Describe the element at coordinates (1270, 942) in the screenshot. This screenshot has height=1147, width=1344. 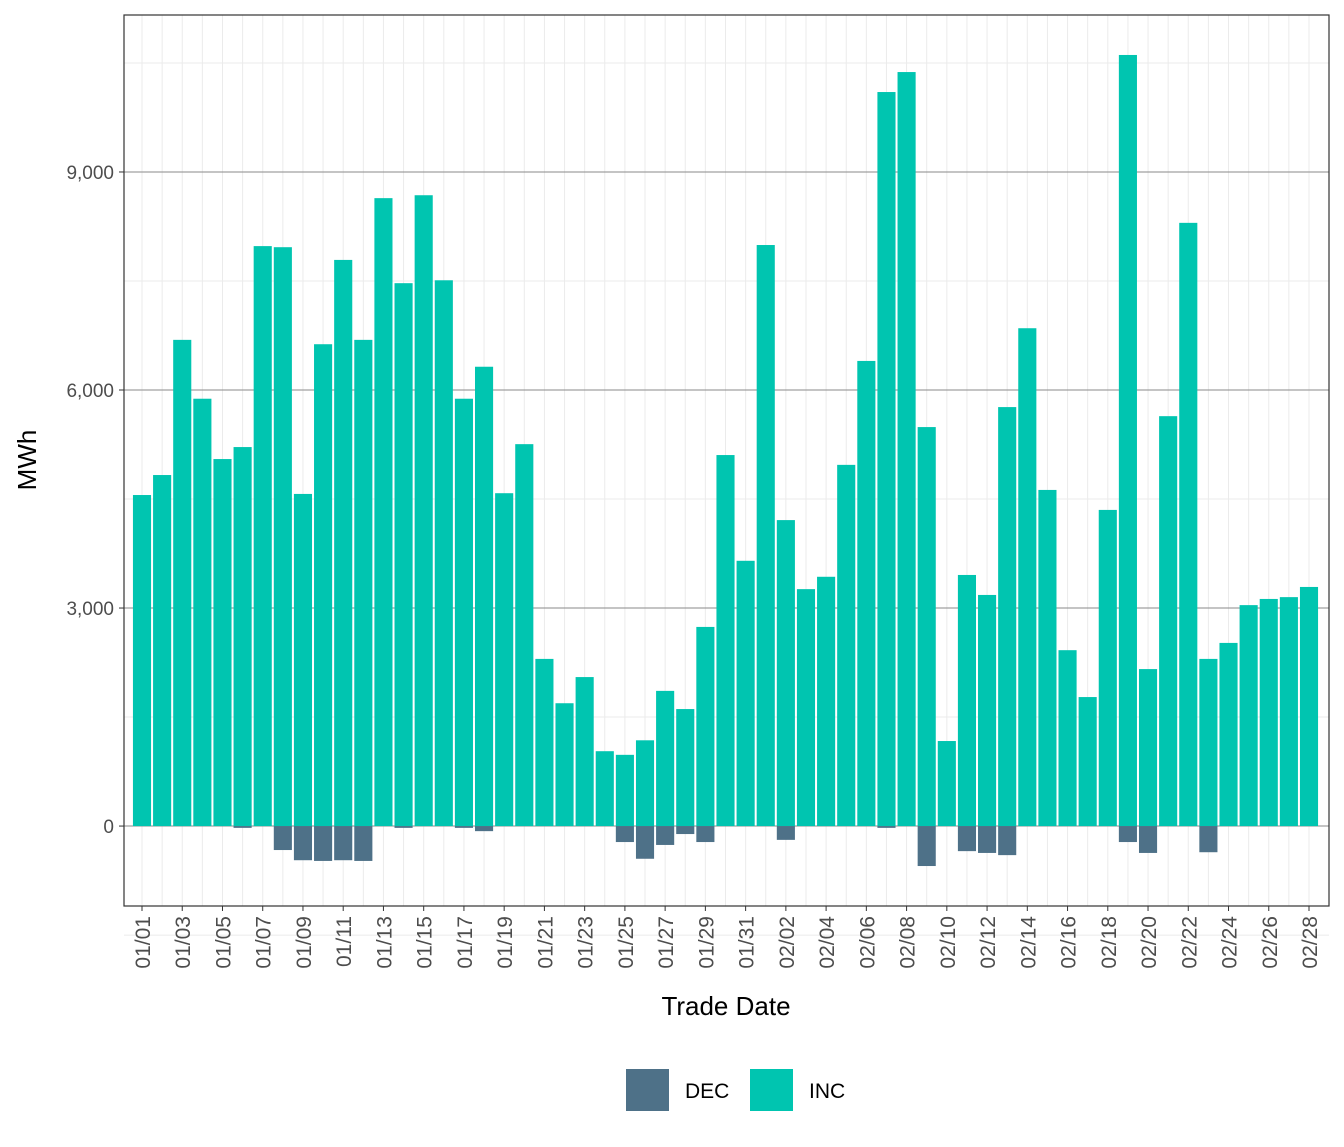
I see `x-tick-label: 02/26` at that location.